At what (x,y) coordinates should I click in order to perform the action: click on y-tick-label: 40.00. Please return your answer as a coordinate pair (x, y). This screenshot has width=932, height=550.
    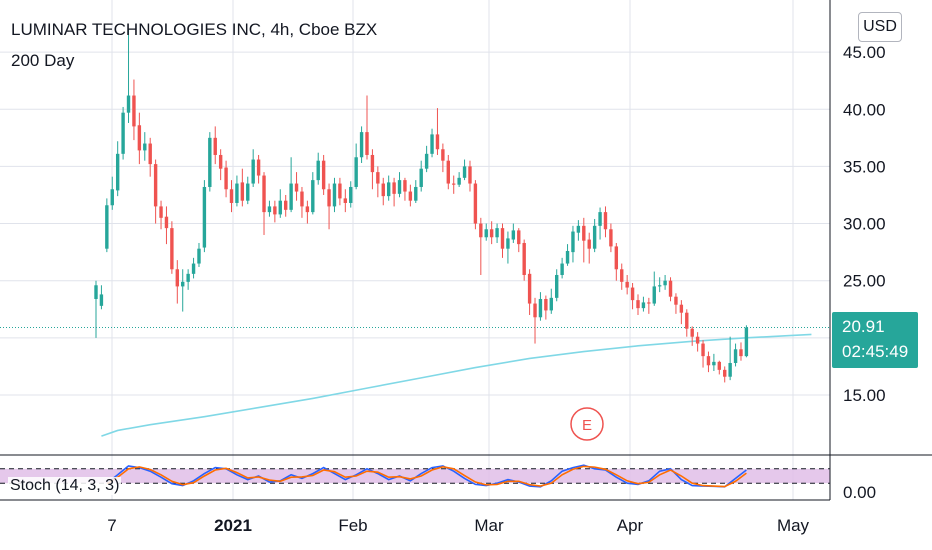
    Looking at the image, I should click on (864, 109).